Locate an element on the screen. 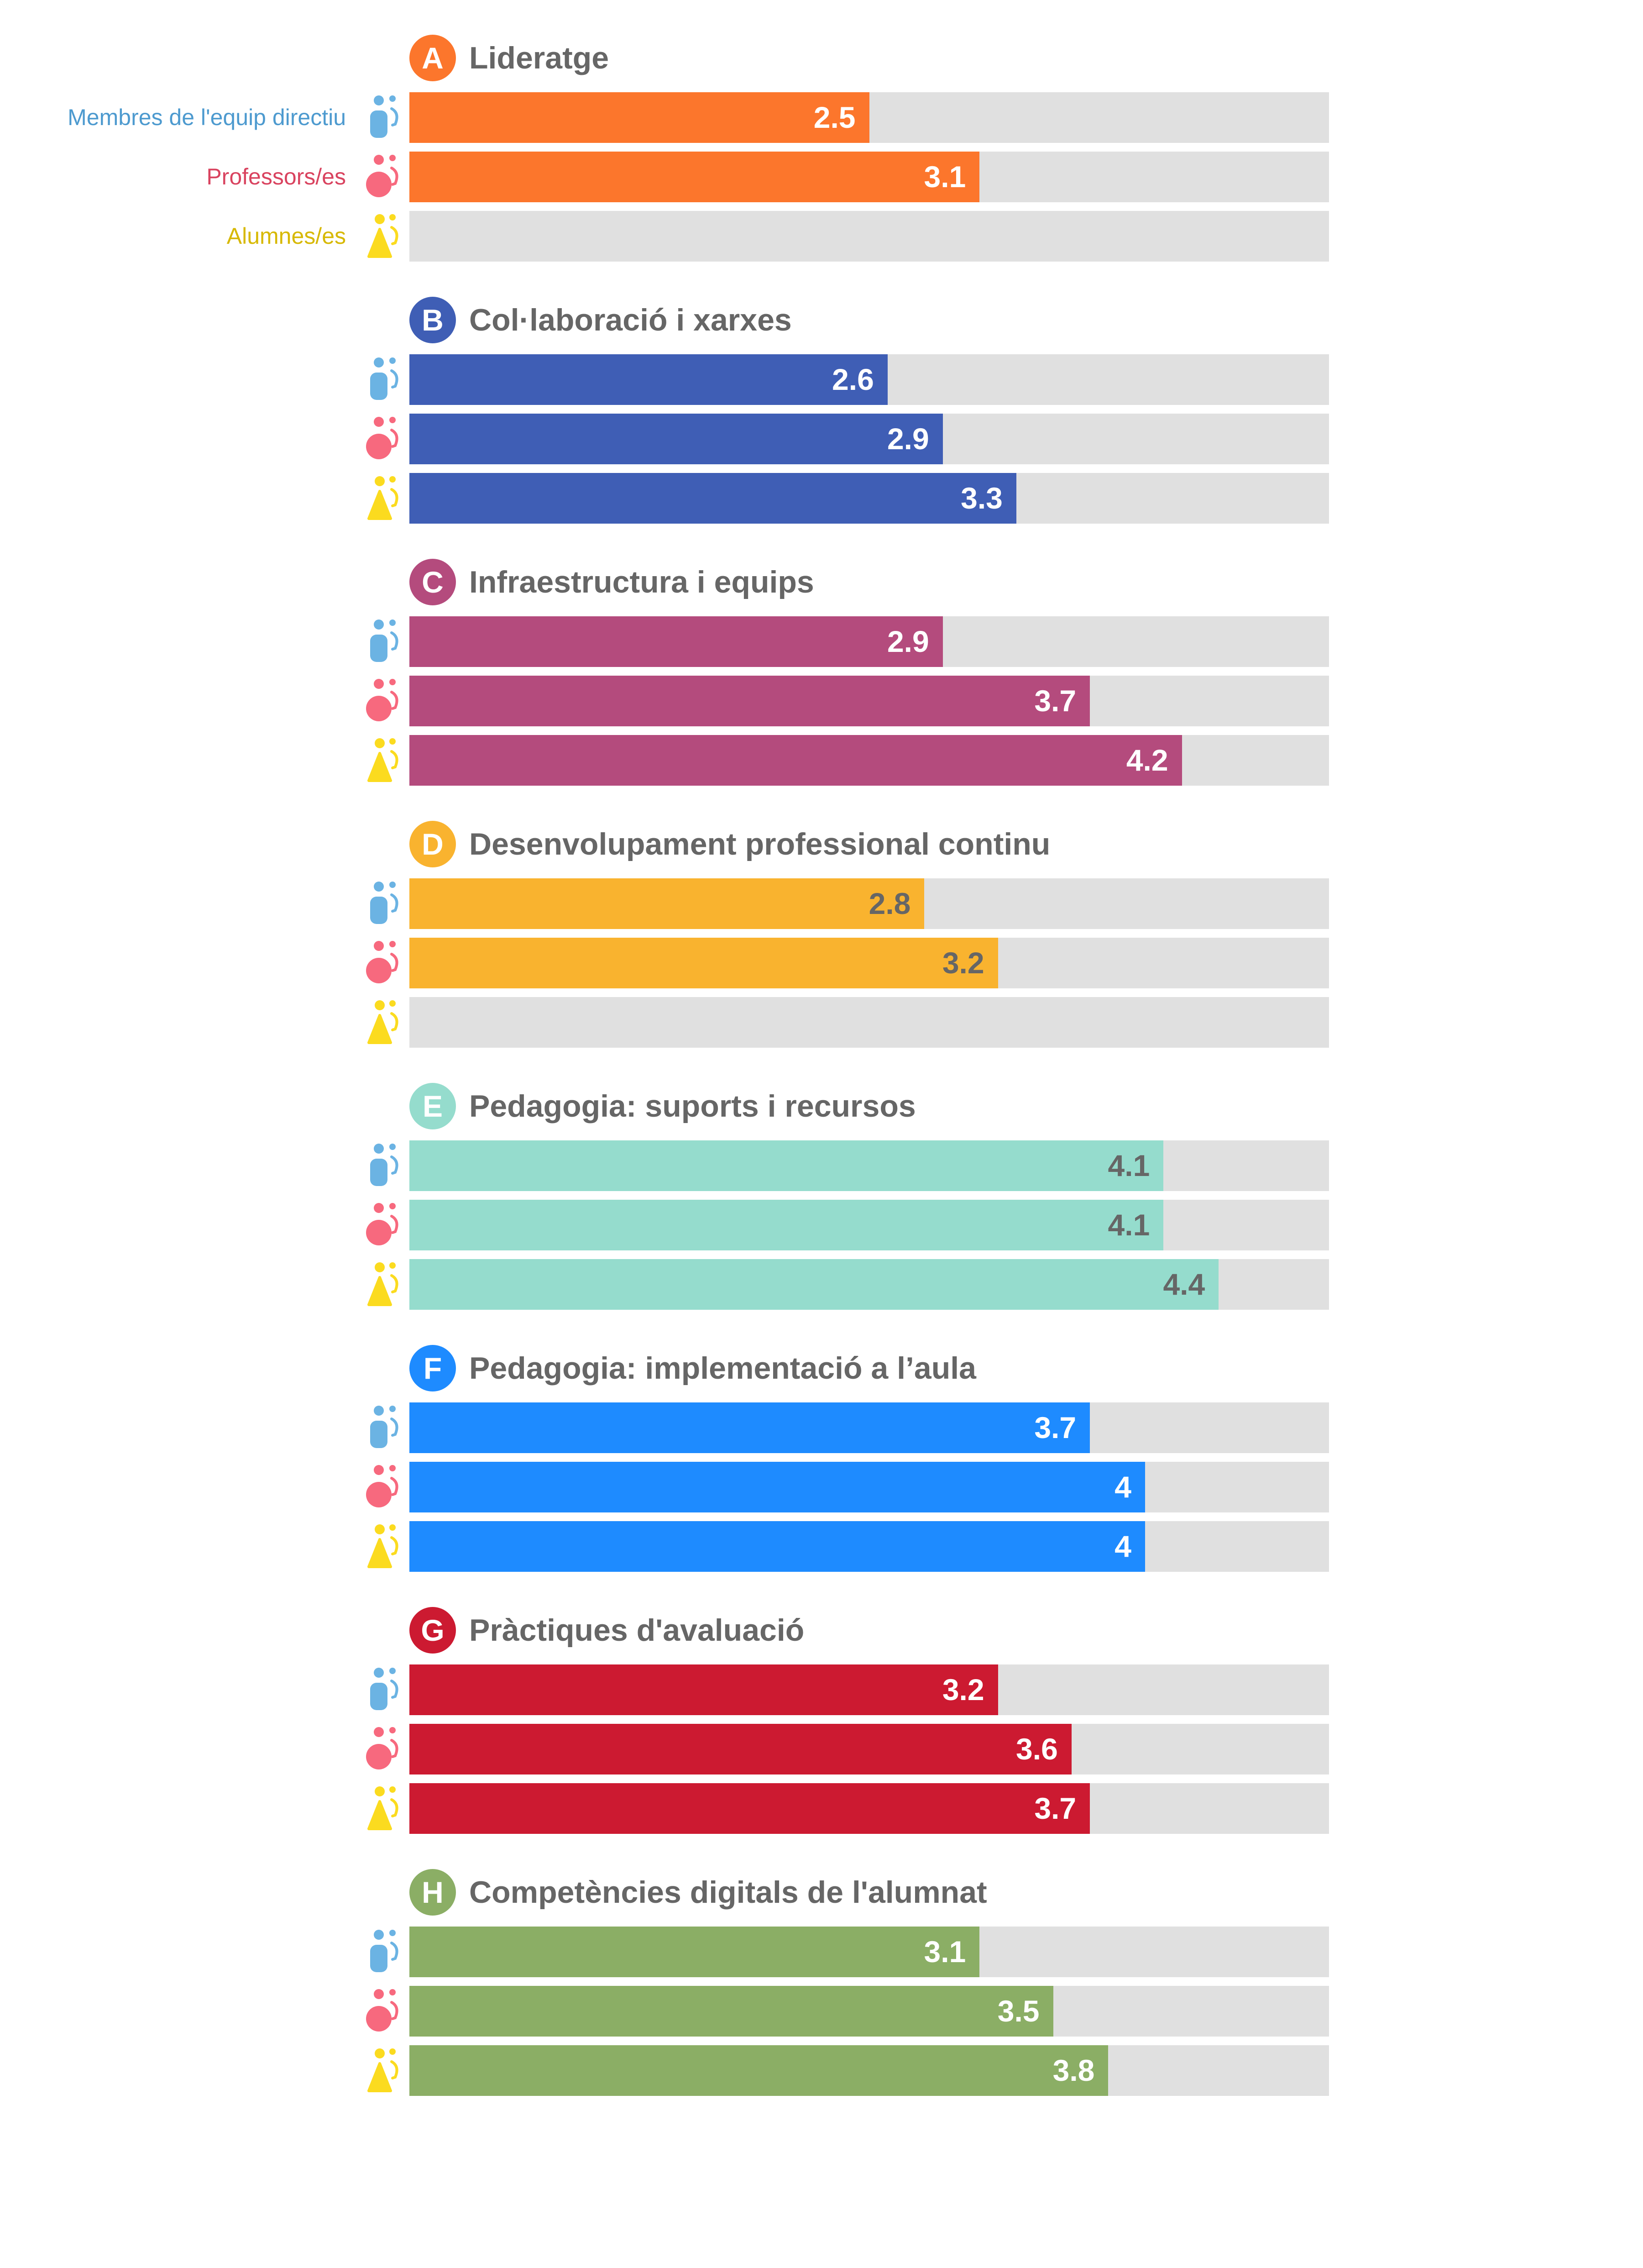 This screenshot has height=2268, width=1643. category-letter-badge: F is located at coordinates (432, 1368).